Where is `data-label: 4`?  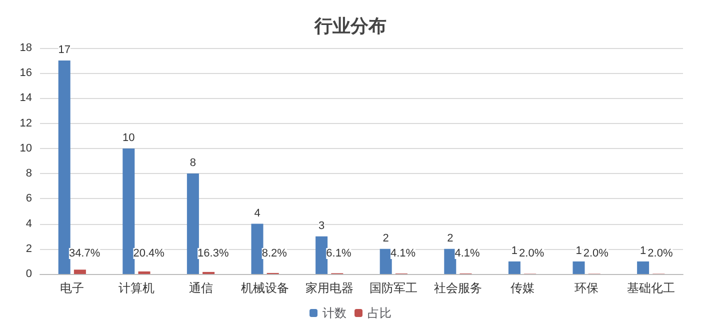 data-label: 4 is located at coordinates (257, 213).